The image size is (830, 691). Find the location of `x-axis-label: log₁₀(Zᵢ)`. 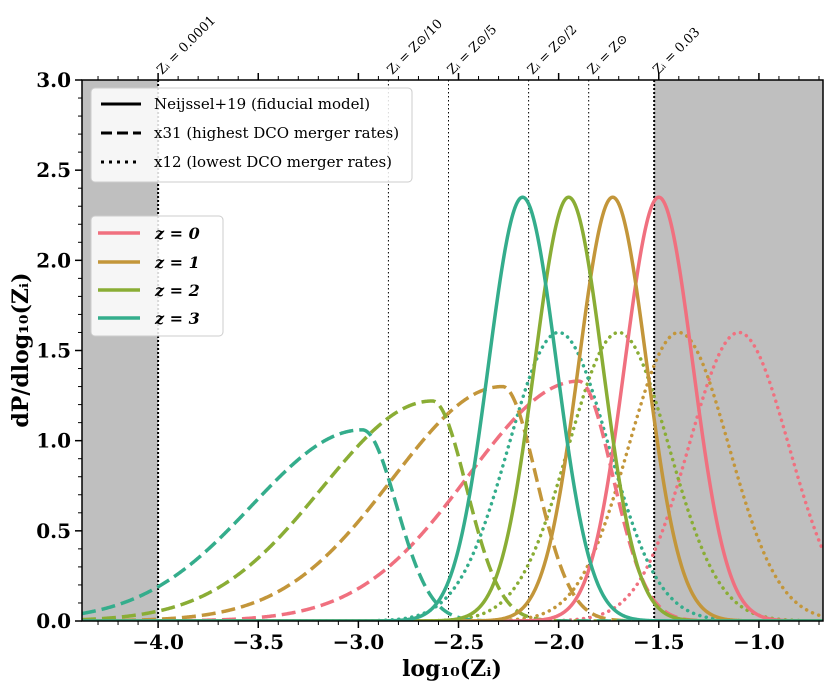

x-axis-label: log₁₀(Zᵢ) is located at coordinates (452, 669).